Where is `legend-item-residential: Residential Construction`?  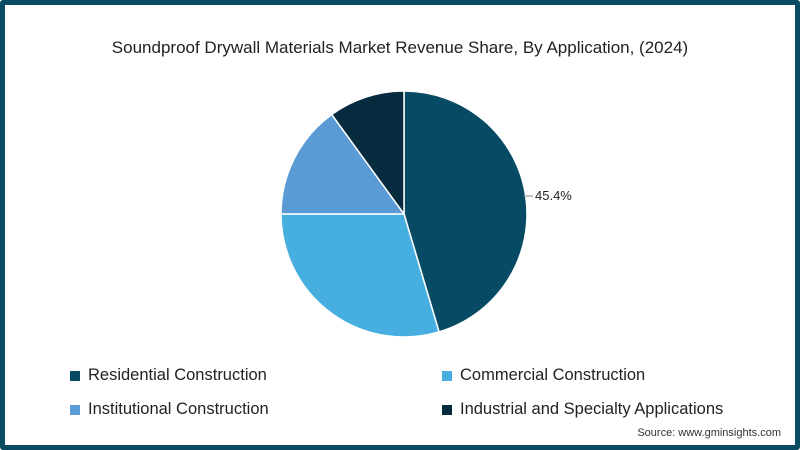 legend-item-residential: Residential Construction is located at coordinates (168, 375).